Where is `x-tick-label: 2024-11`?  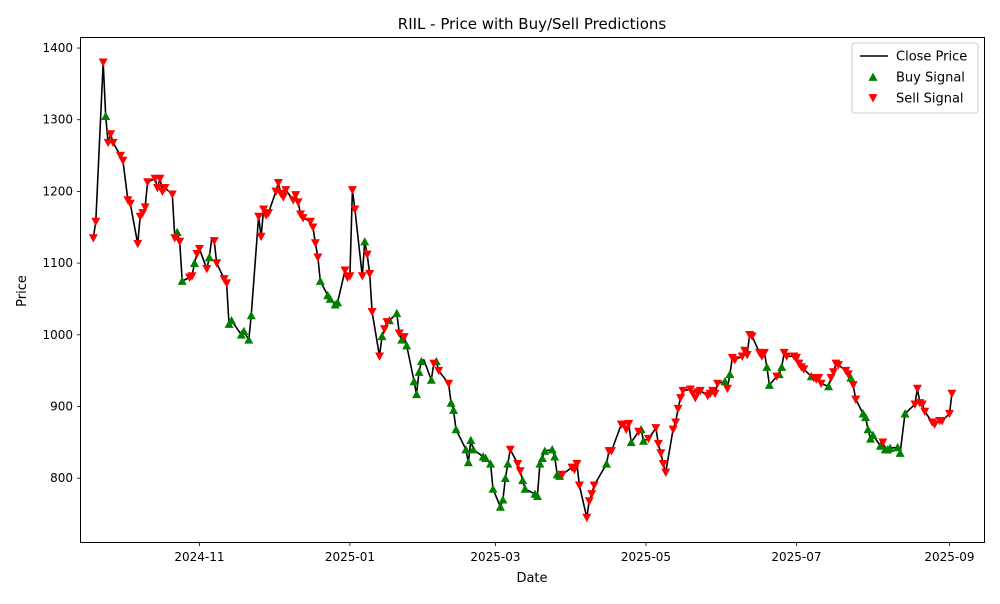
x-tick-label: 2024-11 is located at coordinates (199, 557).